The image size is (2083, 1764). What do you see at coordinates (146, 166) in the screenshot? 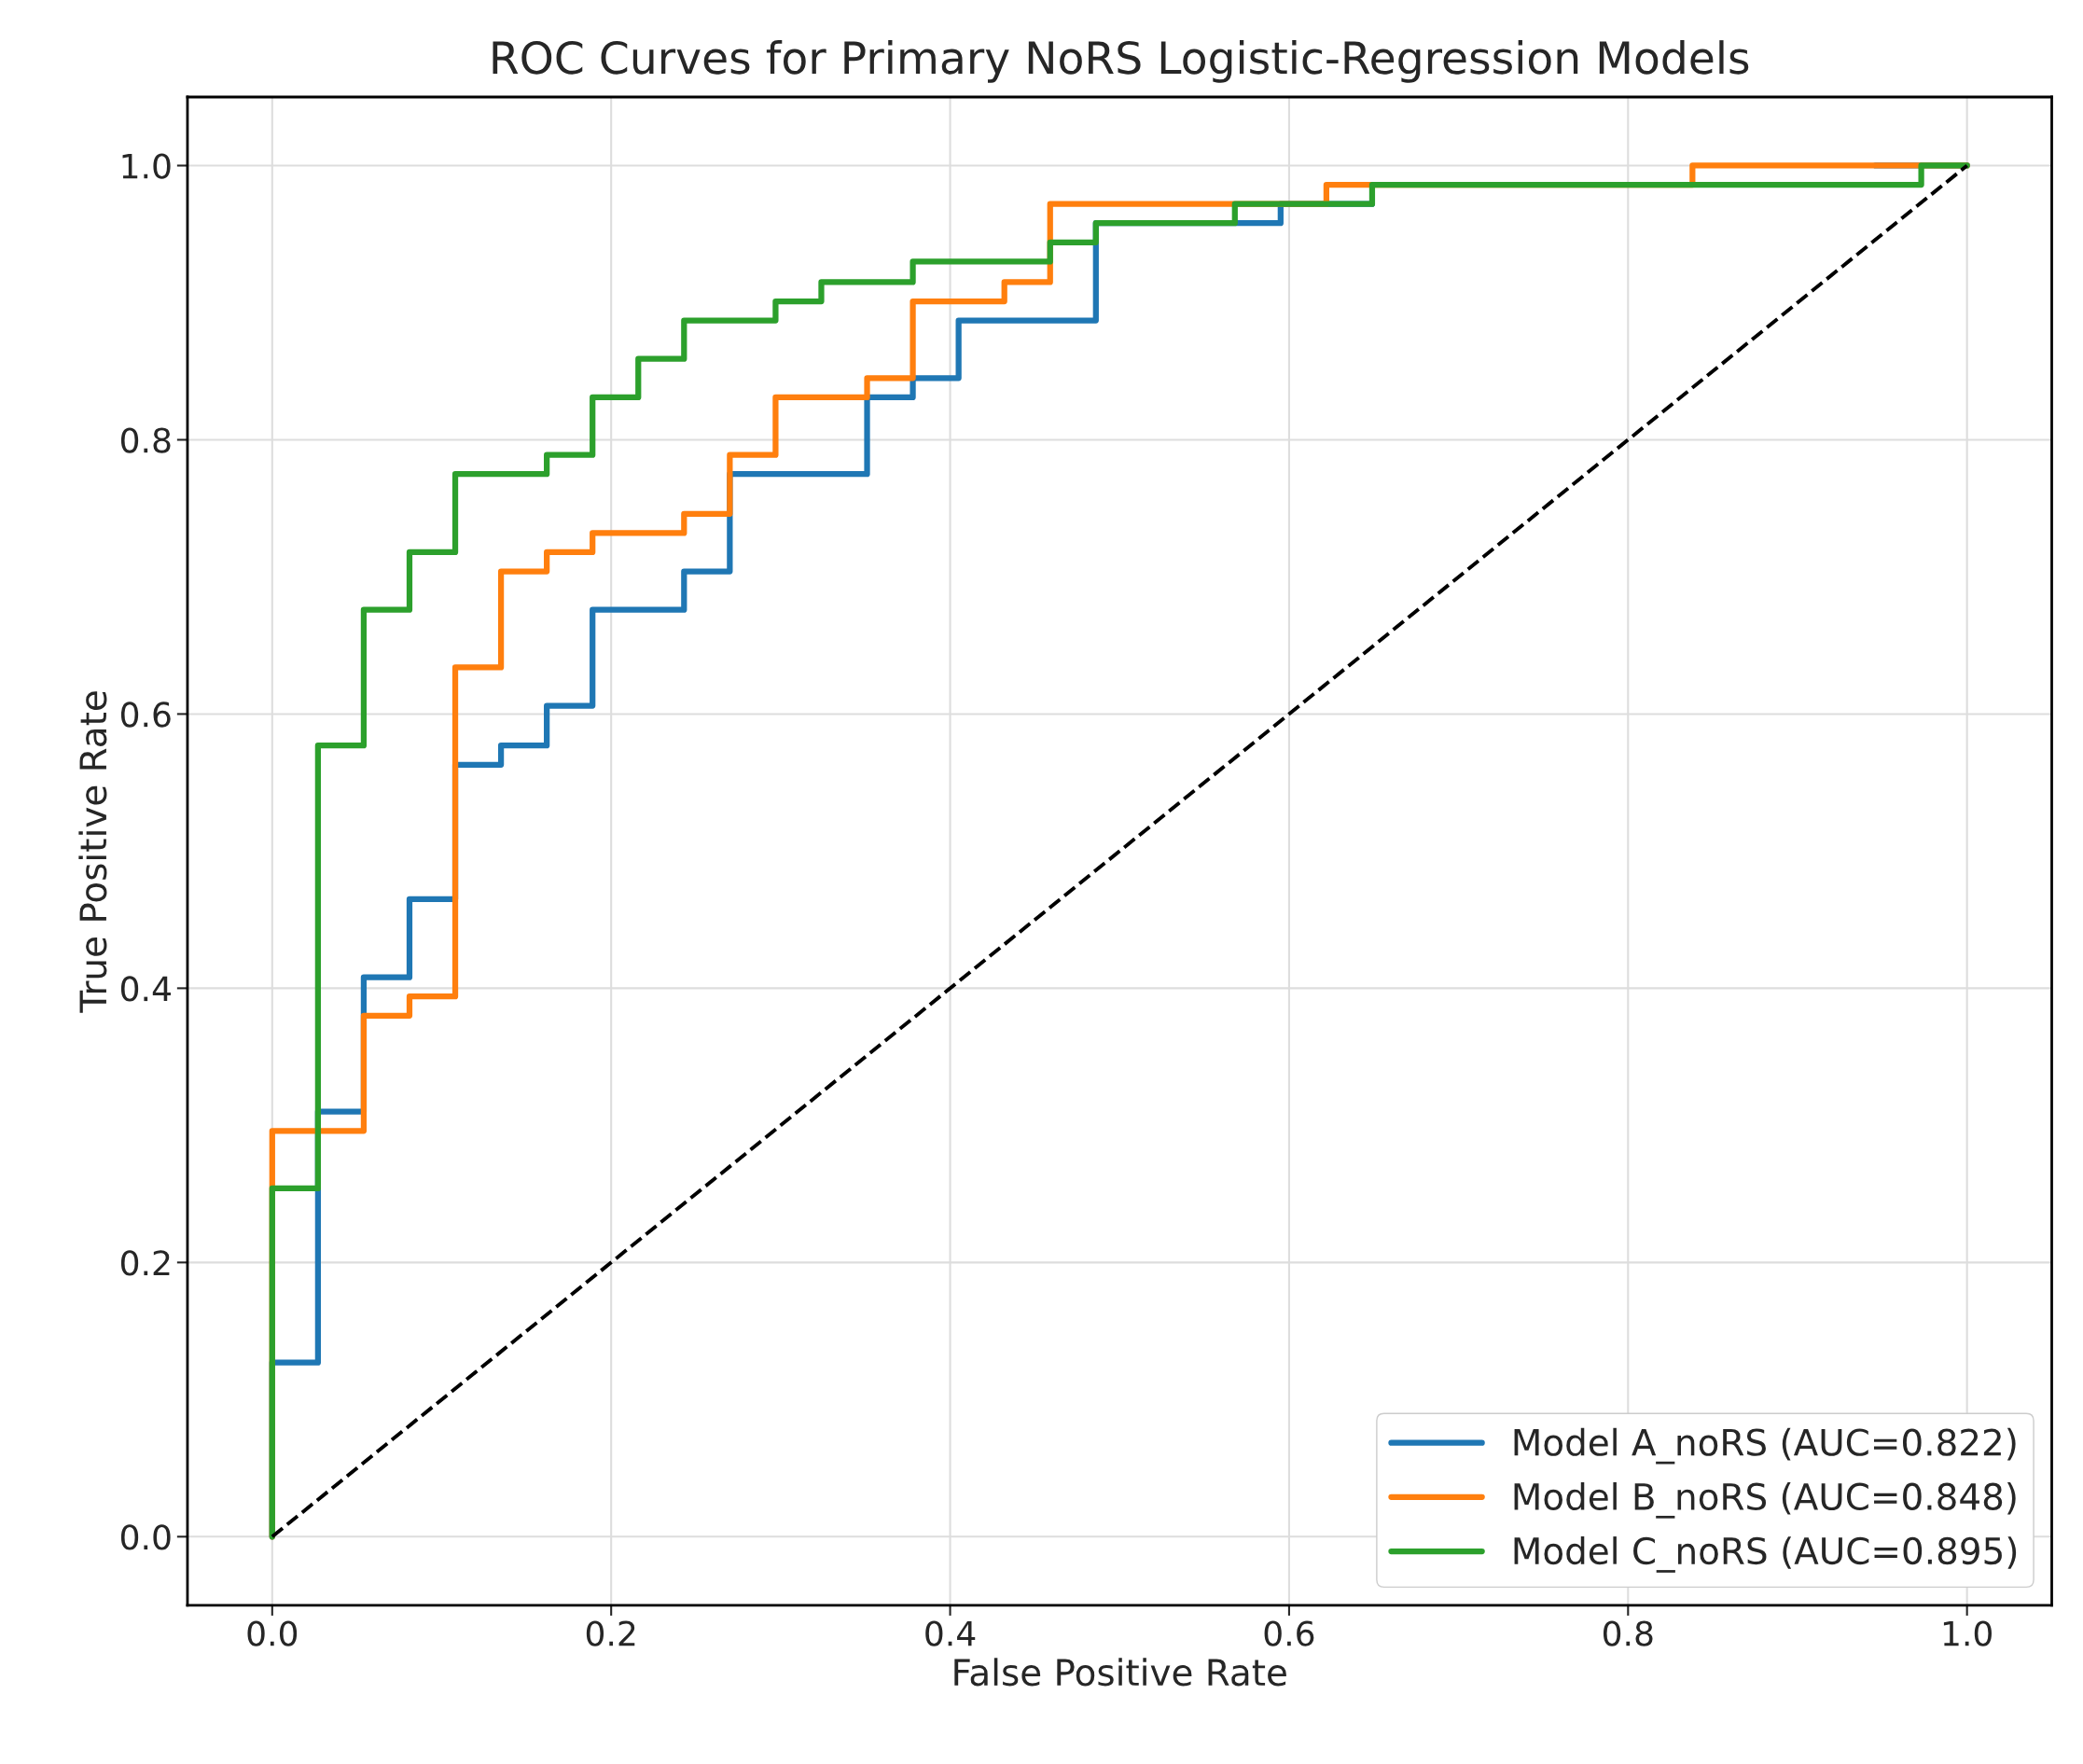
I see `y-tick-label: 1.0` at bounding box center [146, 166].